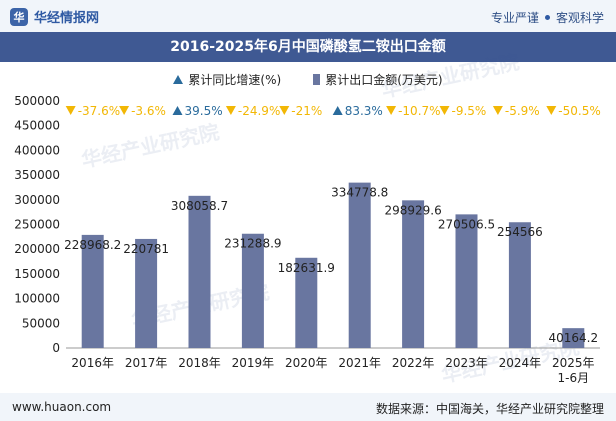 The width and height of the screenshot is (616, 421). I want to click on x-tick-label: 2018年, so click(199, 363).